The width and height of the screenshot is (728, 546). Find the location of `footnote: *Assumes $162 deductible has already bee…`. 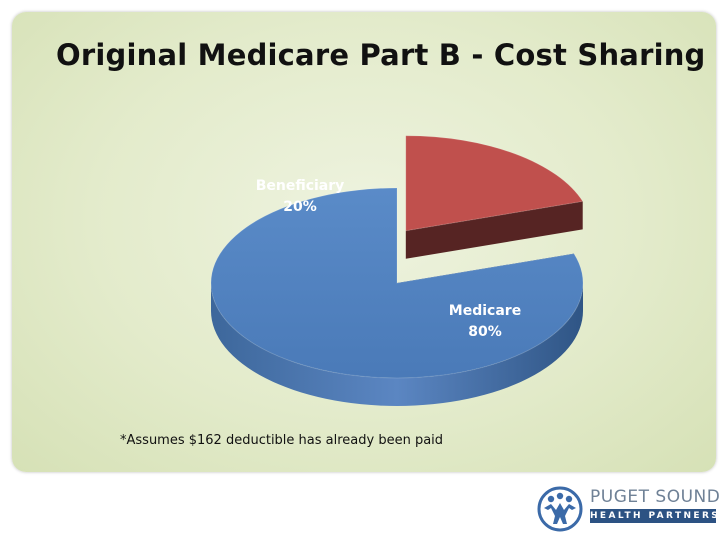

footnote: *Assumes $162 deductible has already bee… is located at coordinates (282, 440).